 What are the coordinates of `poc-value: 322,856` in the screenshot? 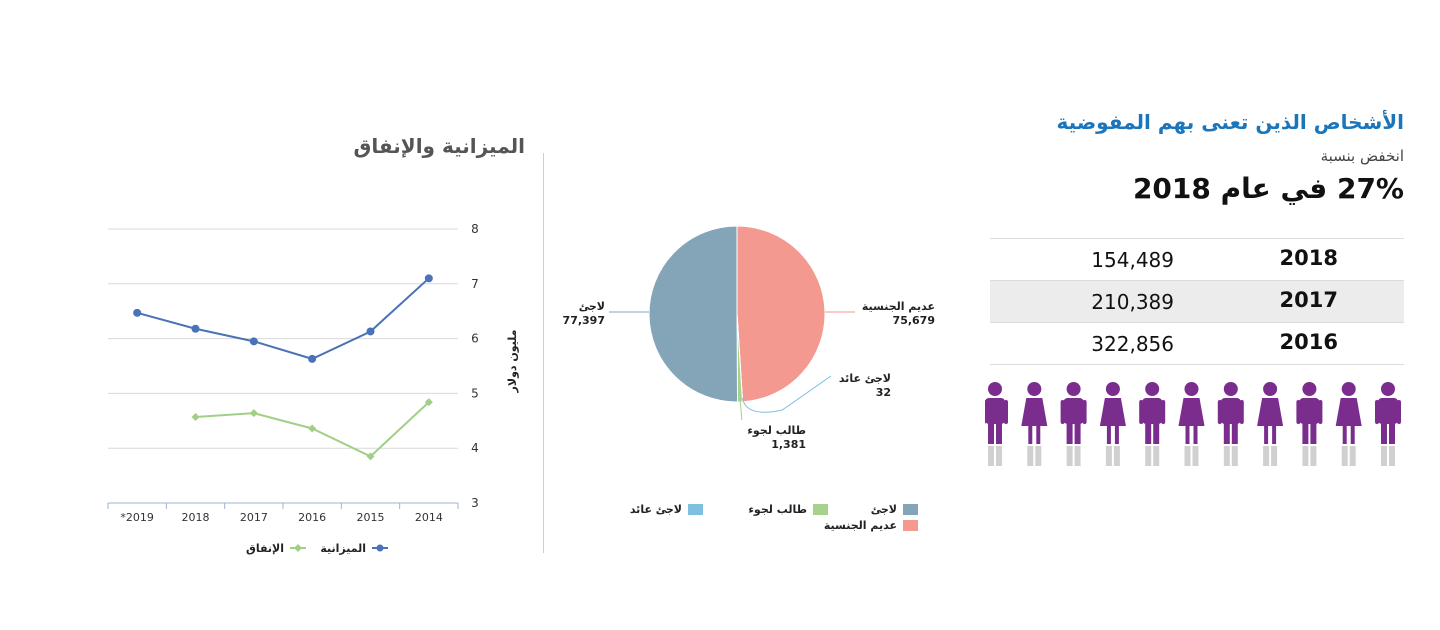 It's located at (1132, 344).